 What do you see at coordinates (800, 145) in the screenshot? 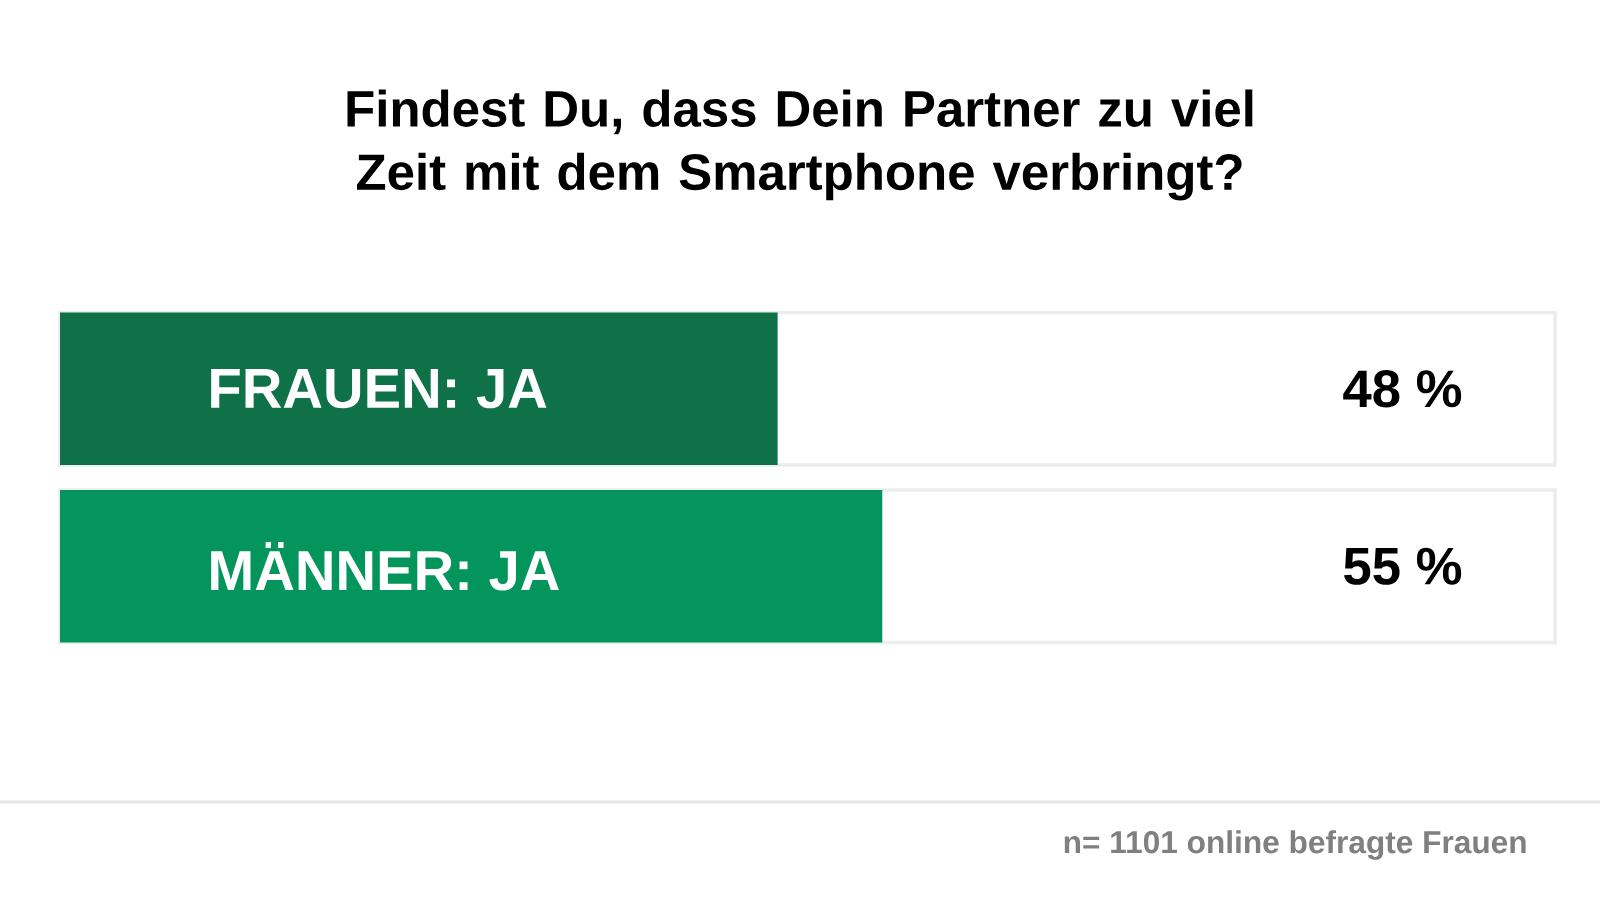
I see `chart-title: Findest Du, dass Dein Partner zu viel Zeit mit dem Smartphone verbringt?` at bounding box center [800, 145].